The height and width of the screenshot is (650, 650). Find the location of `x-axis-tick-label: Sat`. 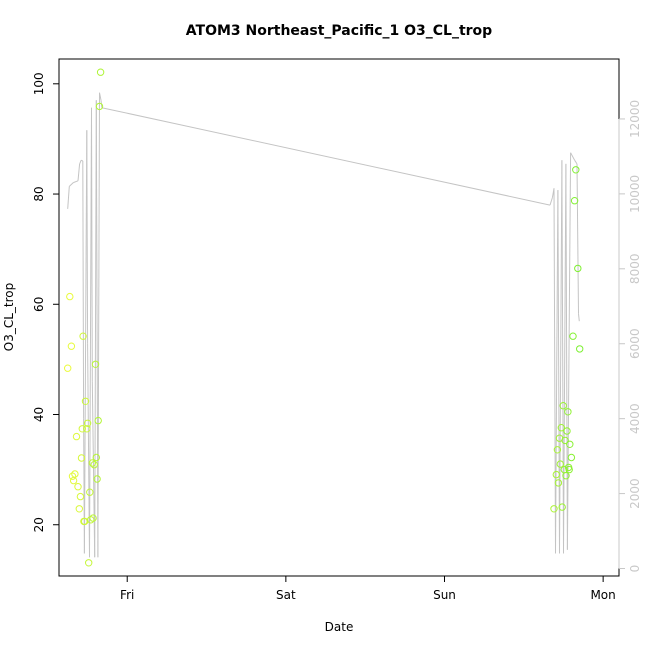

x-axis-tick-label: Sat is located at coordinates (286, 595).